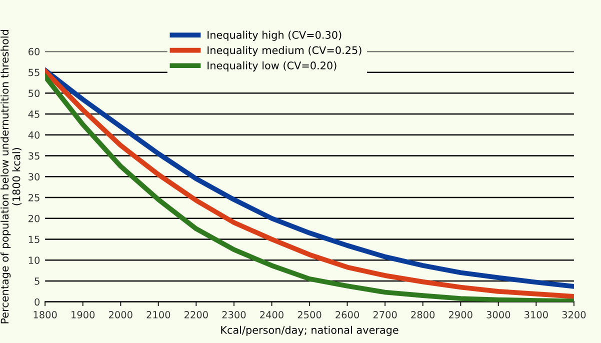 This screenshot has width=601, height=343. I want to click on y-tick-label: 25, so click(34, 198).